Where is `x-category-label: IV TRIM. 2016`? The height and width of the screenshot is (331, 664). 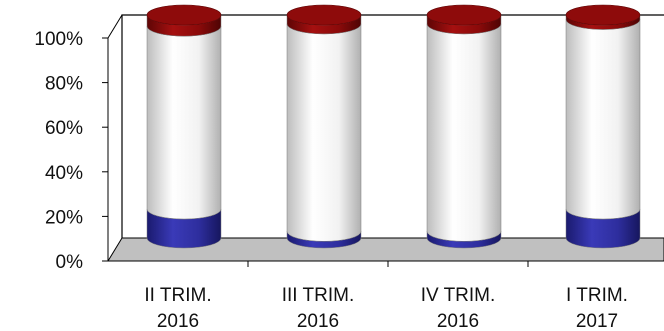
x-category-label: IV TRIM. 2016 is located at coordinates (458, 308).